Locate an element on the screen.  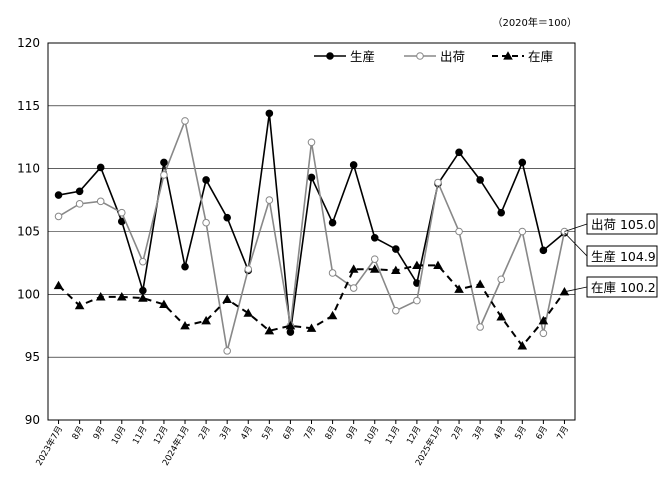
end-label-text: 在庫 100.2 is located at coordinates (623, 287).